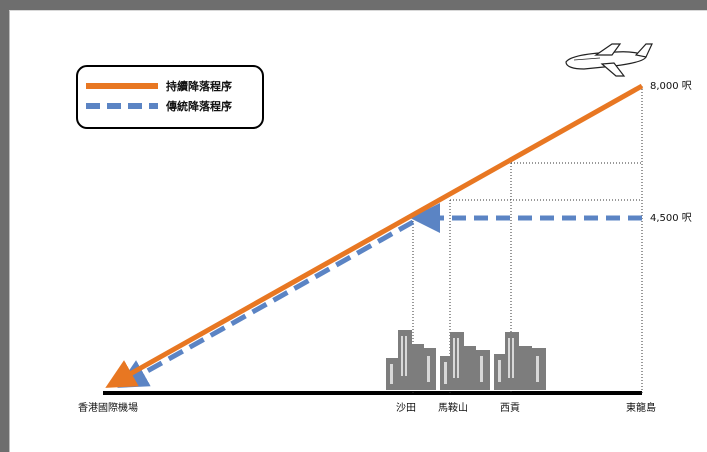 This screenshot has height=452, width=707. Describe the element at coordinates (671, 218) in the screenshot. I see `altitude-label-low: 4,500 呎` at that location.